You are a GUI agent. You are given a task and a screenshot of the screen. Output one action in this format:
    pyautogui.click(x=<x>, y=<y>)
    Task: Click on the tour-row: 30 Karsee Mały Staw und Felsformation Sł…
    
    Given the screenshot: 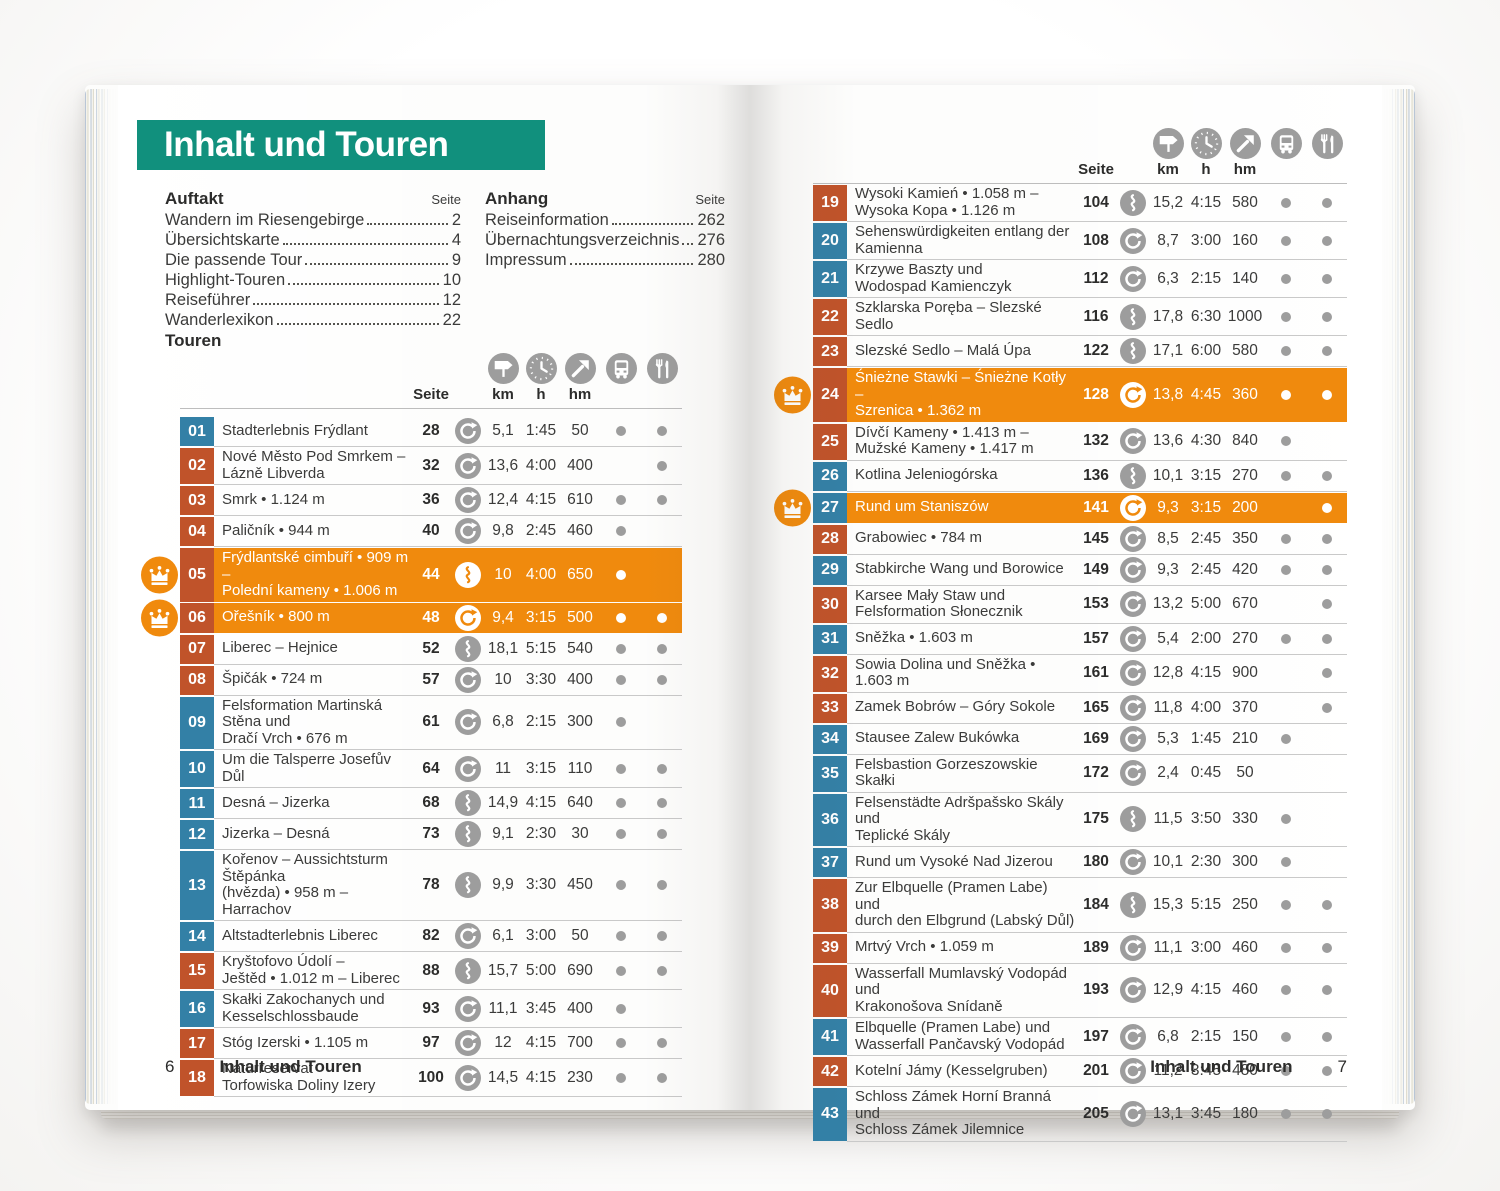 What is the action you would take?
    pyautogui.click(x=1080, y=605)
    